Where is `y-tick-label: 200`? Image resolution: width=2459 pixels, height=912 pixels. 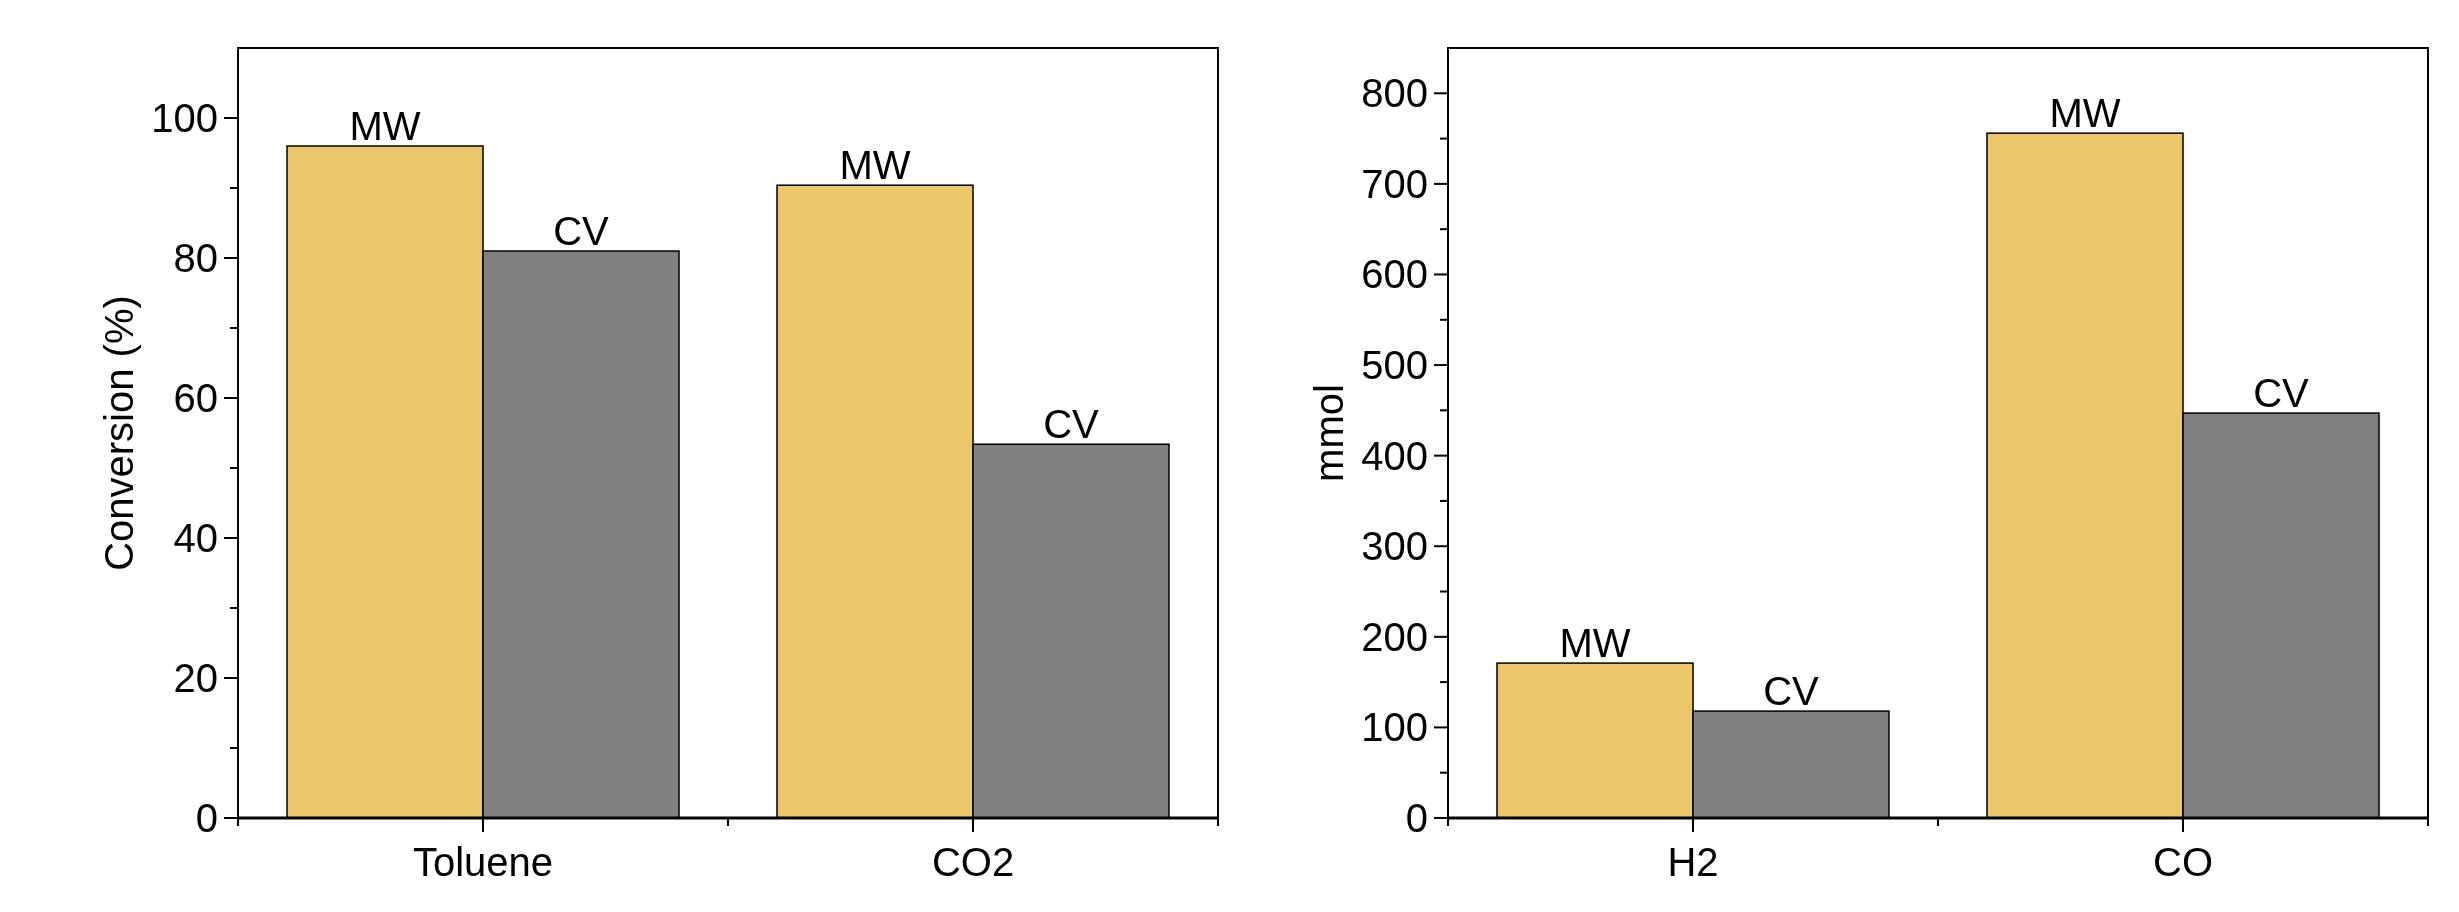
y-tick-label: 200 is located at coordinates (1394, 636).